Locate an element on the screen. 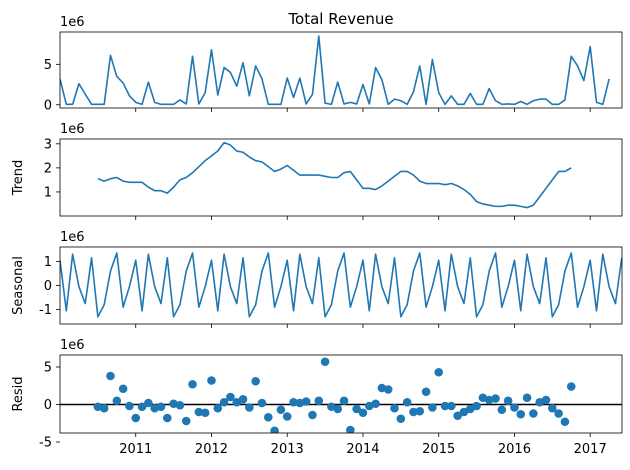  chart-title: Total Revenue is located at coordinates (340, 19).